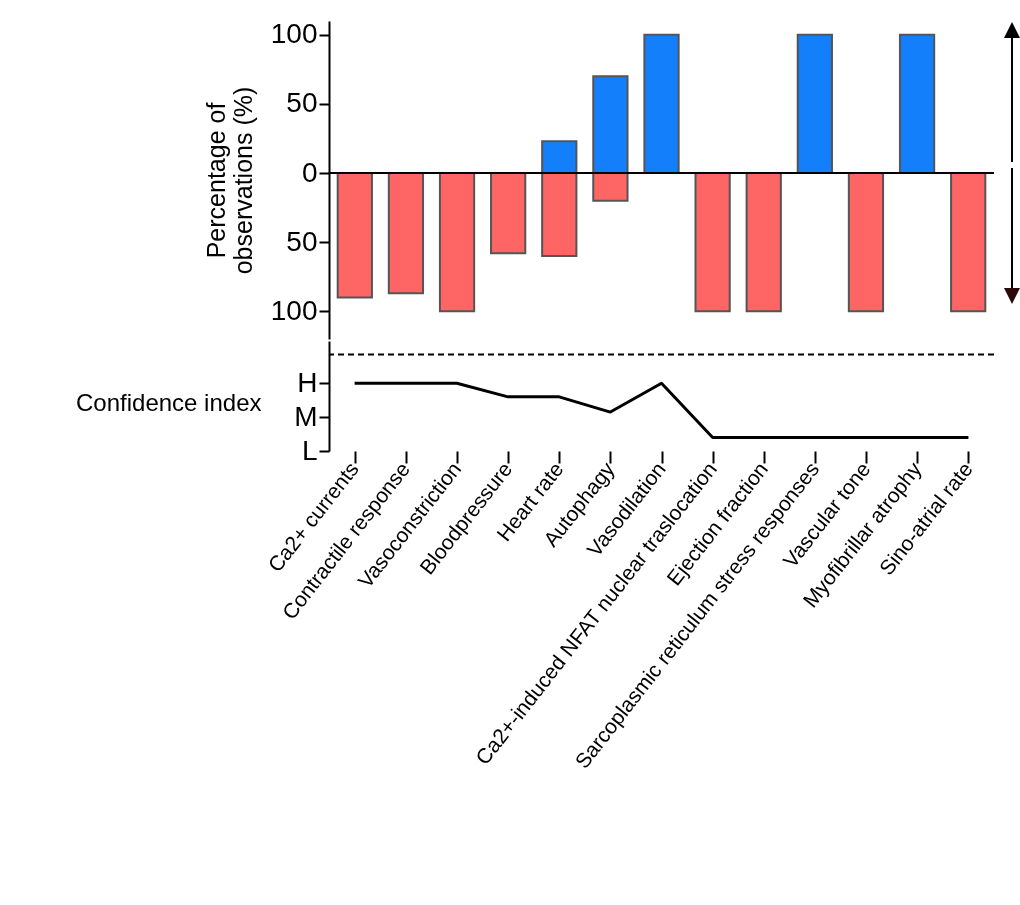 The width and height of the screenshot is (1020, 905). What do you see at coordinates (309, 450) in the screenshot?
I see `text: L` at bounding box center [309, 450].